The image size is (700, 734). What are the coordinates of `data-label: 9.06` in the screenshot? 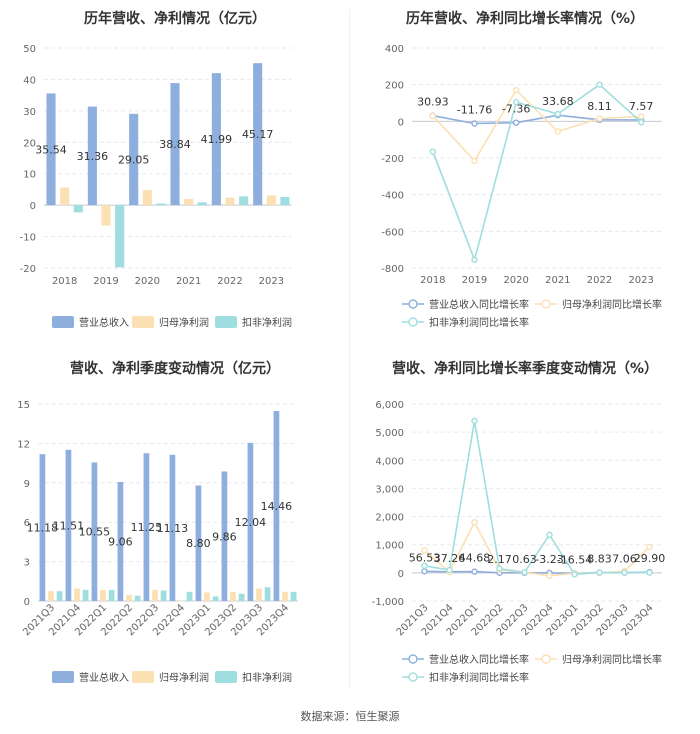 It's located at (120, 542).